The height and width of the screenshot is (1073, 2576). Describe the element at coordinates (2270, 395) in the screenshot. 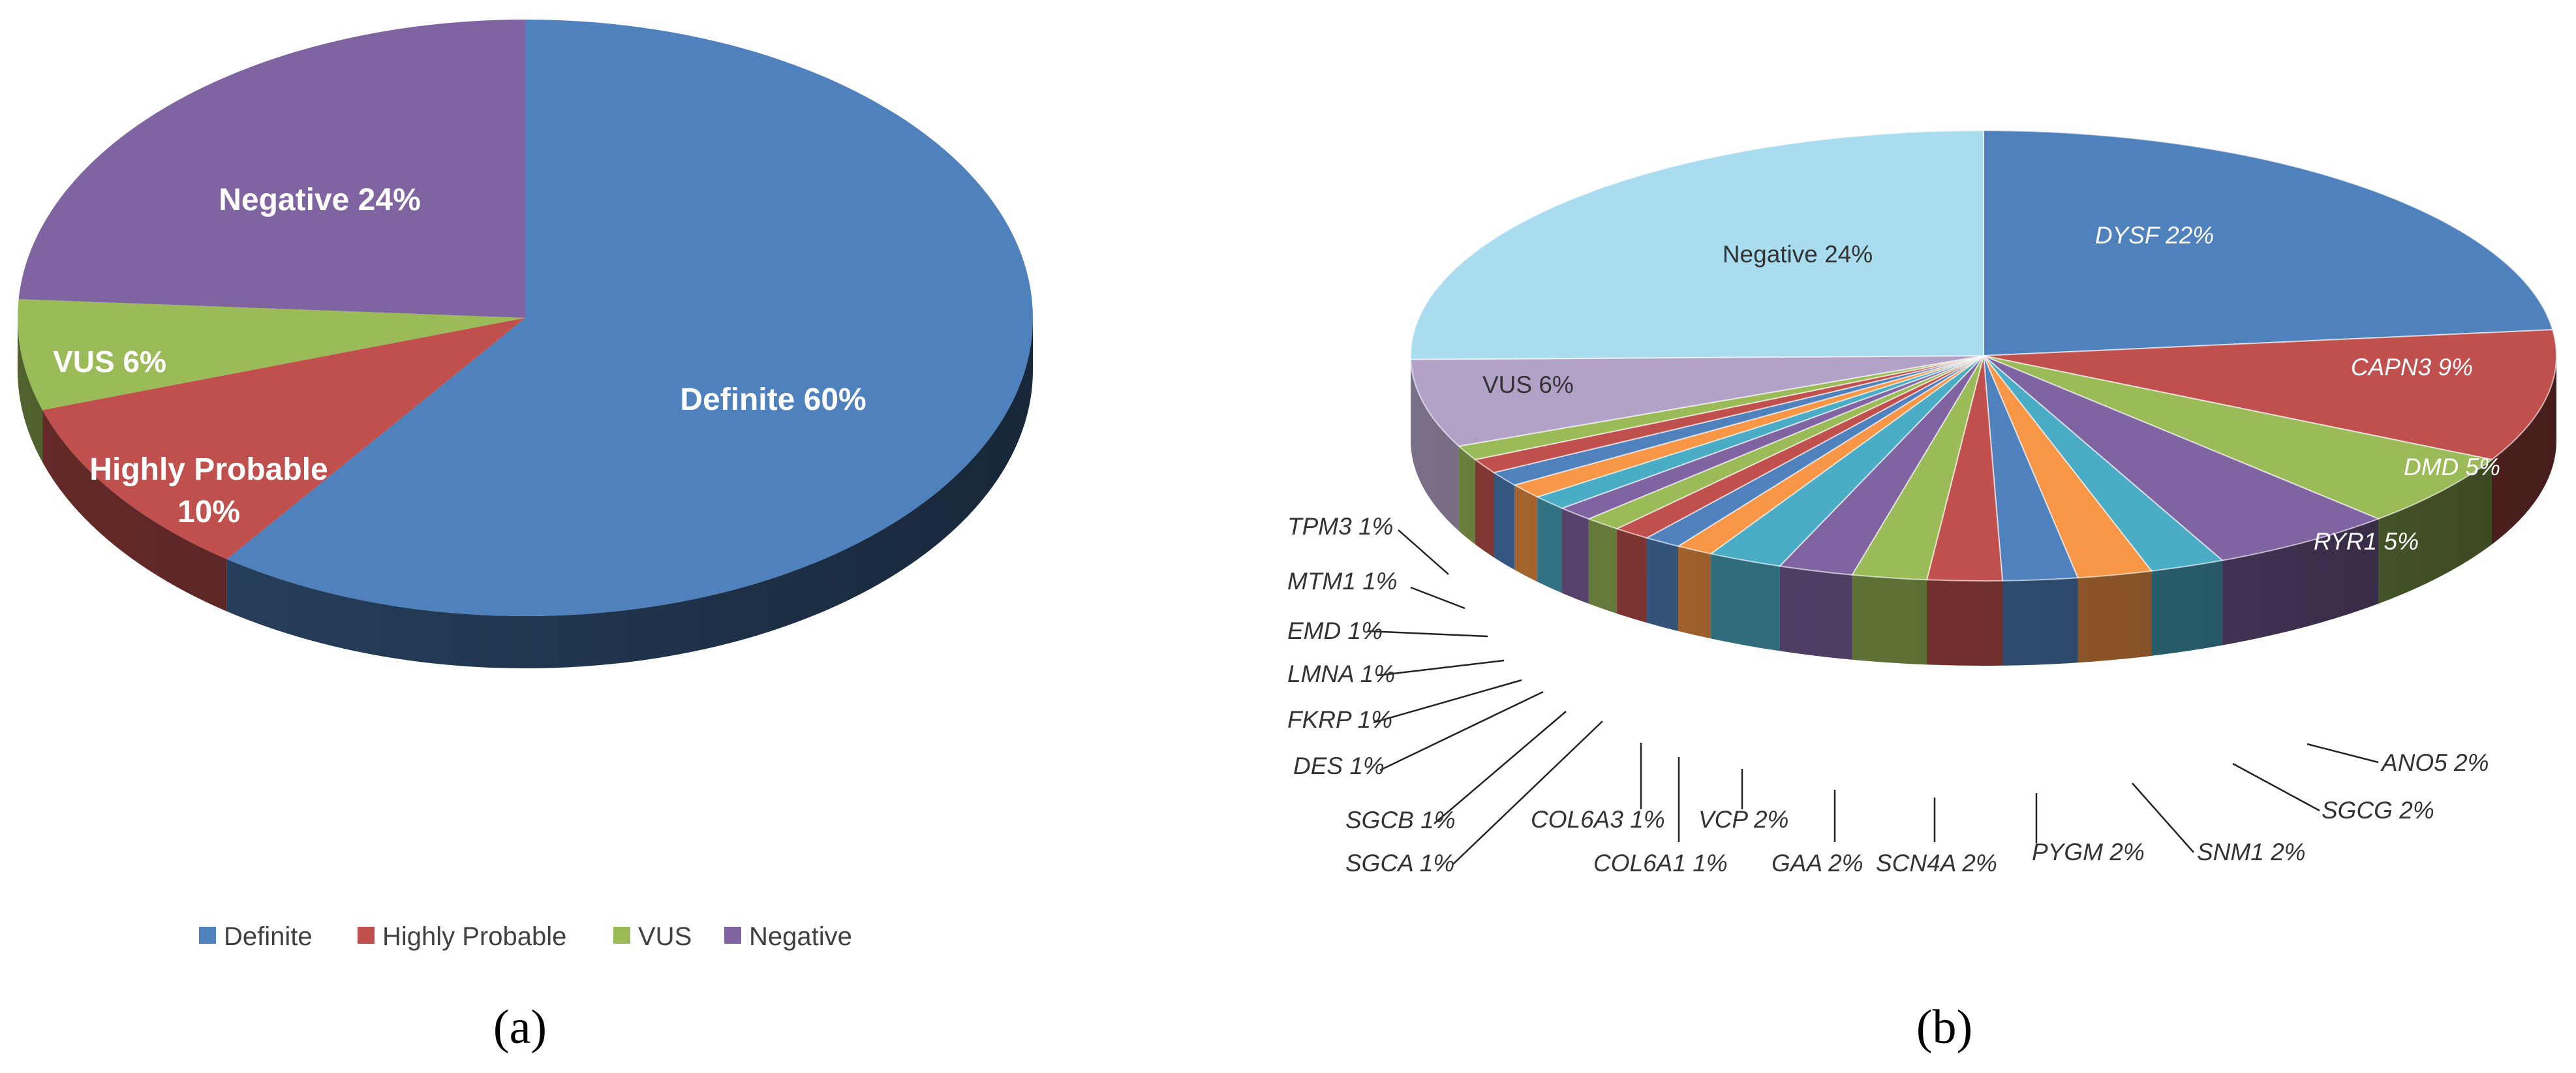

I see `slice-capn3` at that location.